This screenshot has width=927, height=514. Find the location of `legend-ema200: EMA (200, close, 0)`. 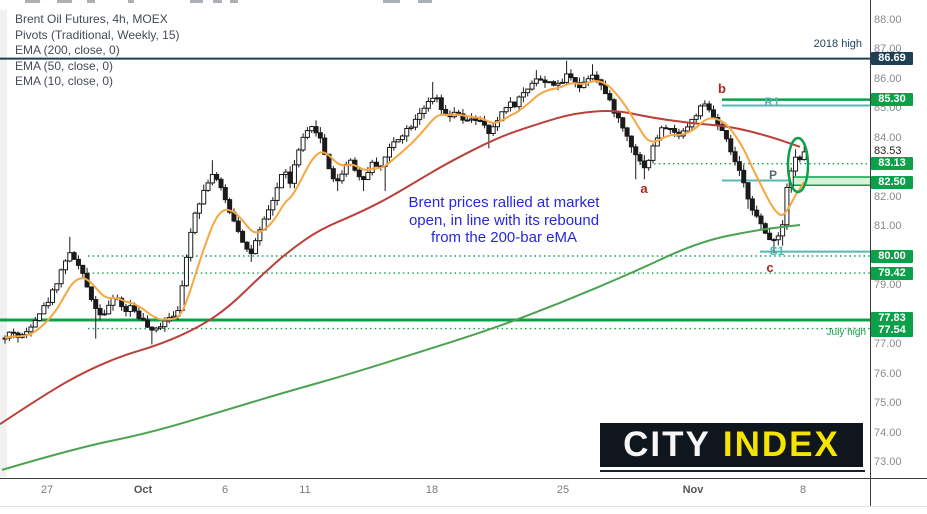

legend-ema200: EMA (200, close, 0) is located at coordinates (67, 50).